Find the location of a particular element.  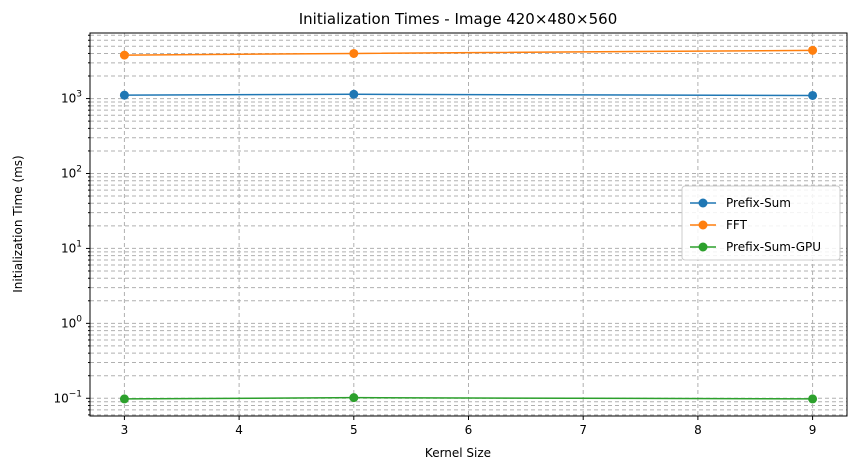

x-tick-label: 4 is located at coordinates (239, 430).